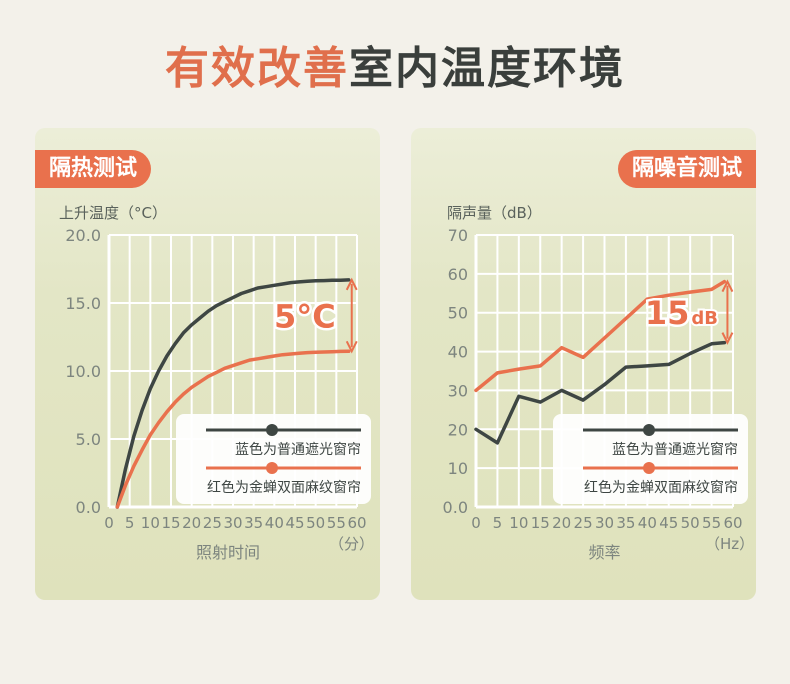  What do you see at coordinates (458, 429) in the screenshot?
I see `y-tick-label: 20` at bounding box center [458, 429].